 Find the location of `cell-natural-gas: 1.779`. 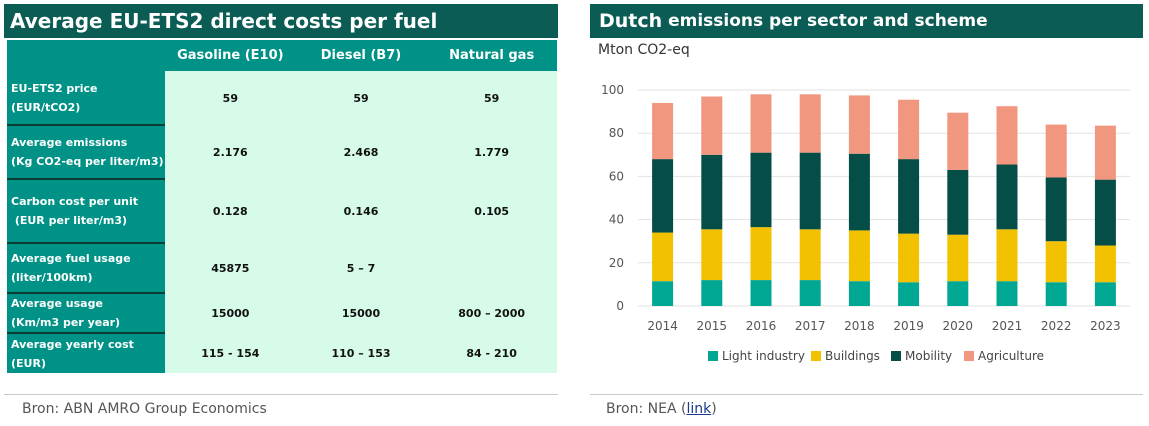

cell-natural-gas: 1.779 is located at coordinates (491, 152).